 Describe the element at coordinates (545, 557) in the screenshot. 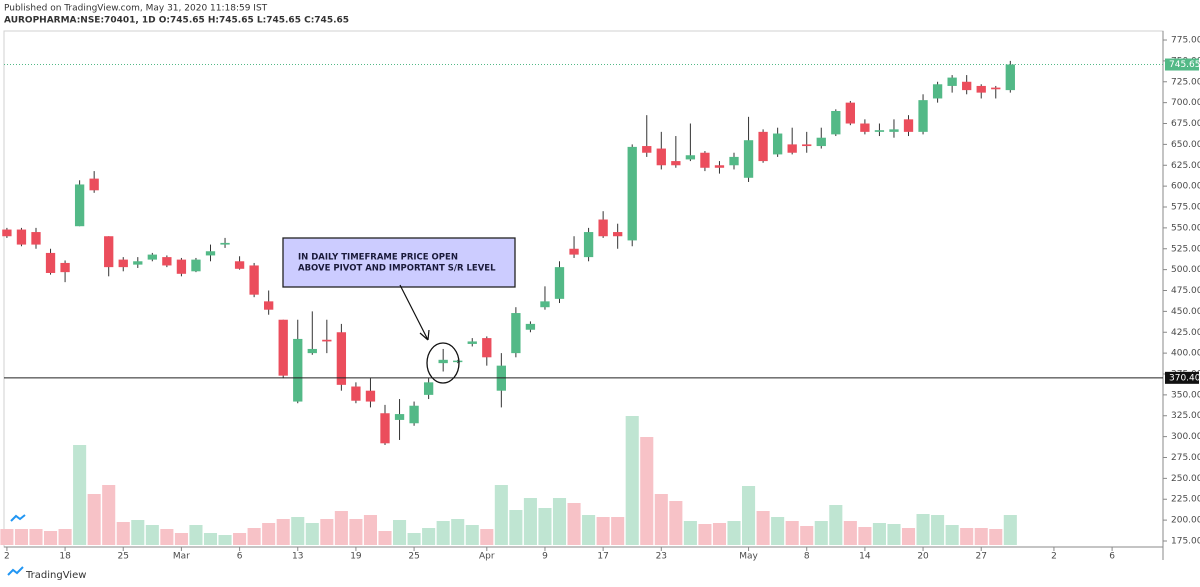

I see `x-tick-label: 9` at that location.